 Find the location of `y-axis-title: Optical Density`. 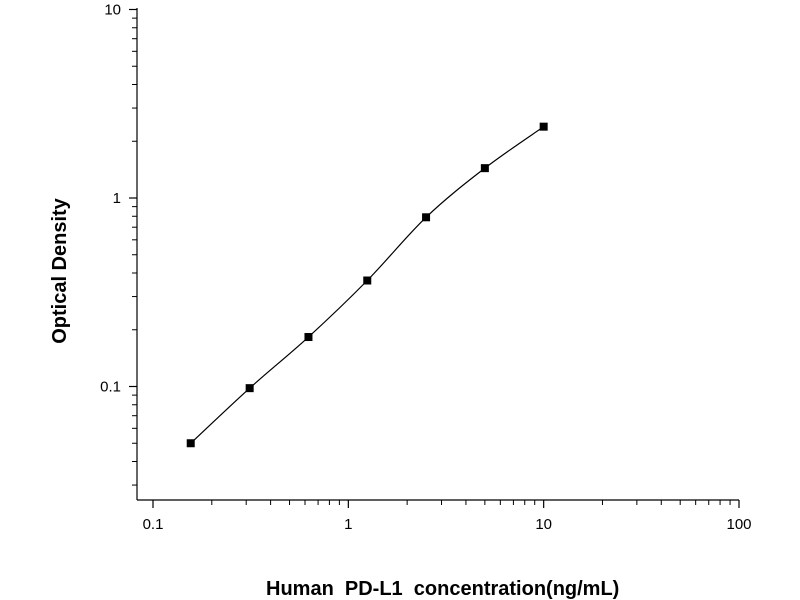

y-axis-title: Optical Density is located at coordinates (60, 270).